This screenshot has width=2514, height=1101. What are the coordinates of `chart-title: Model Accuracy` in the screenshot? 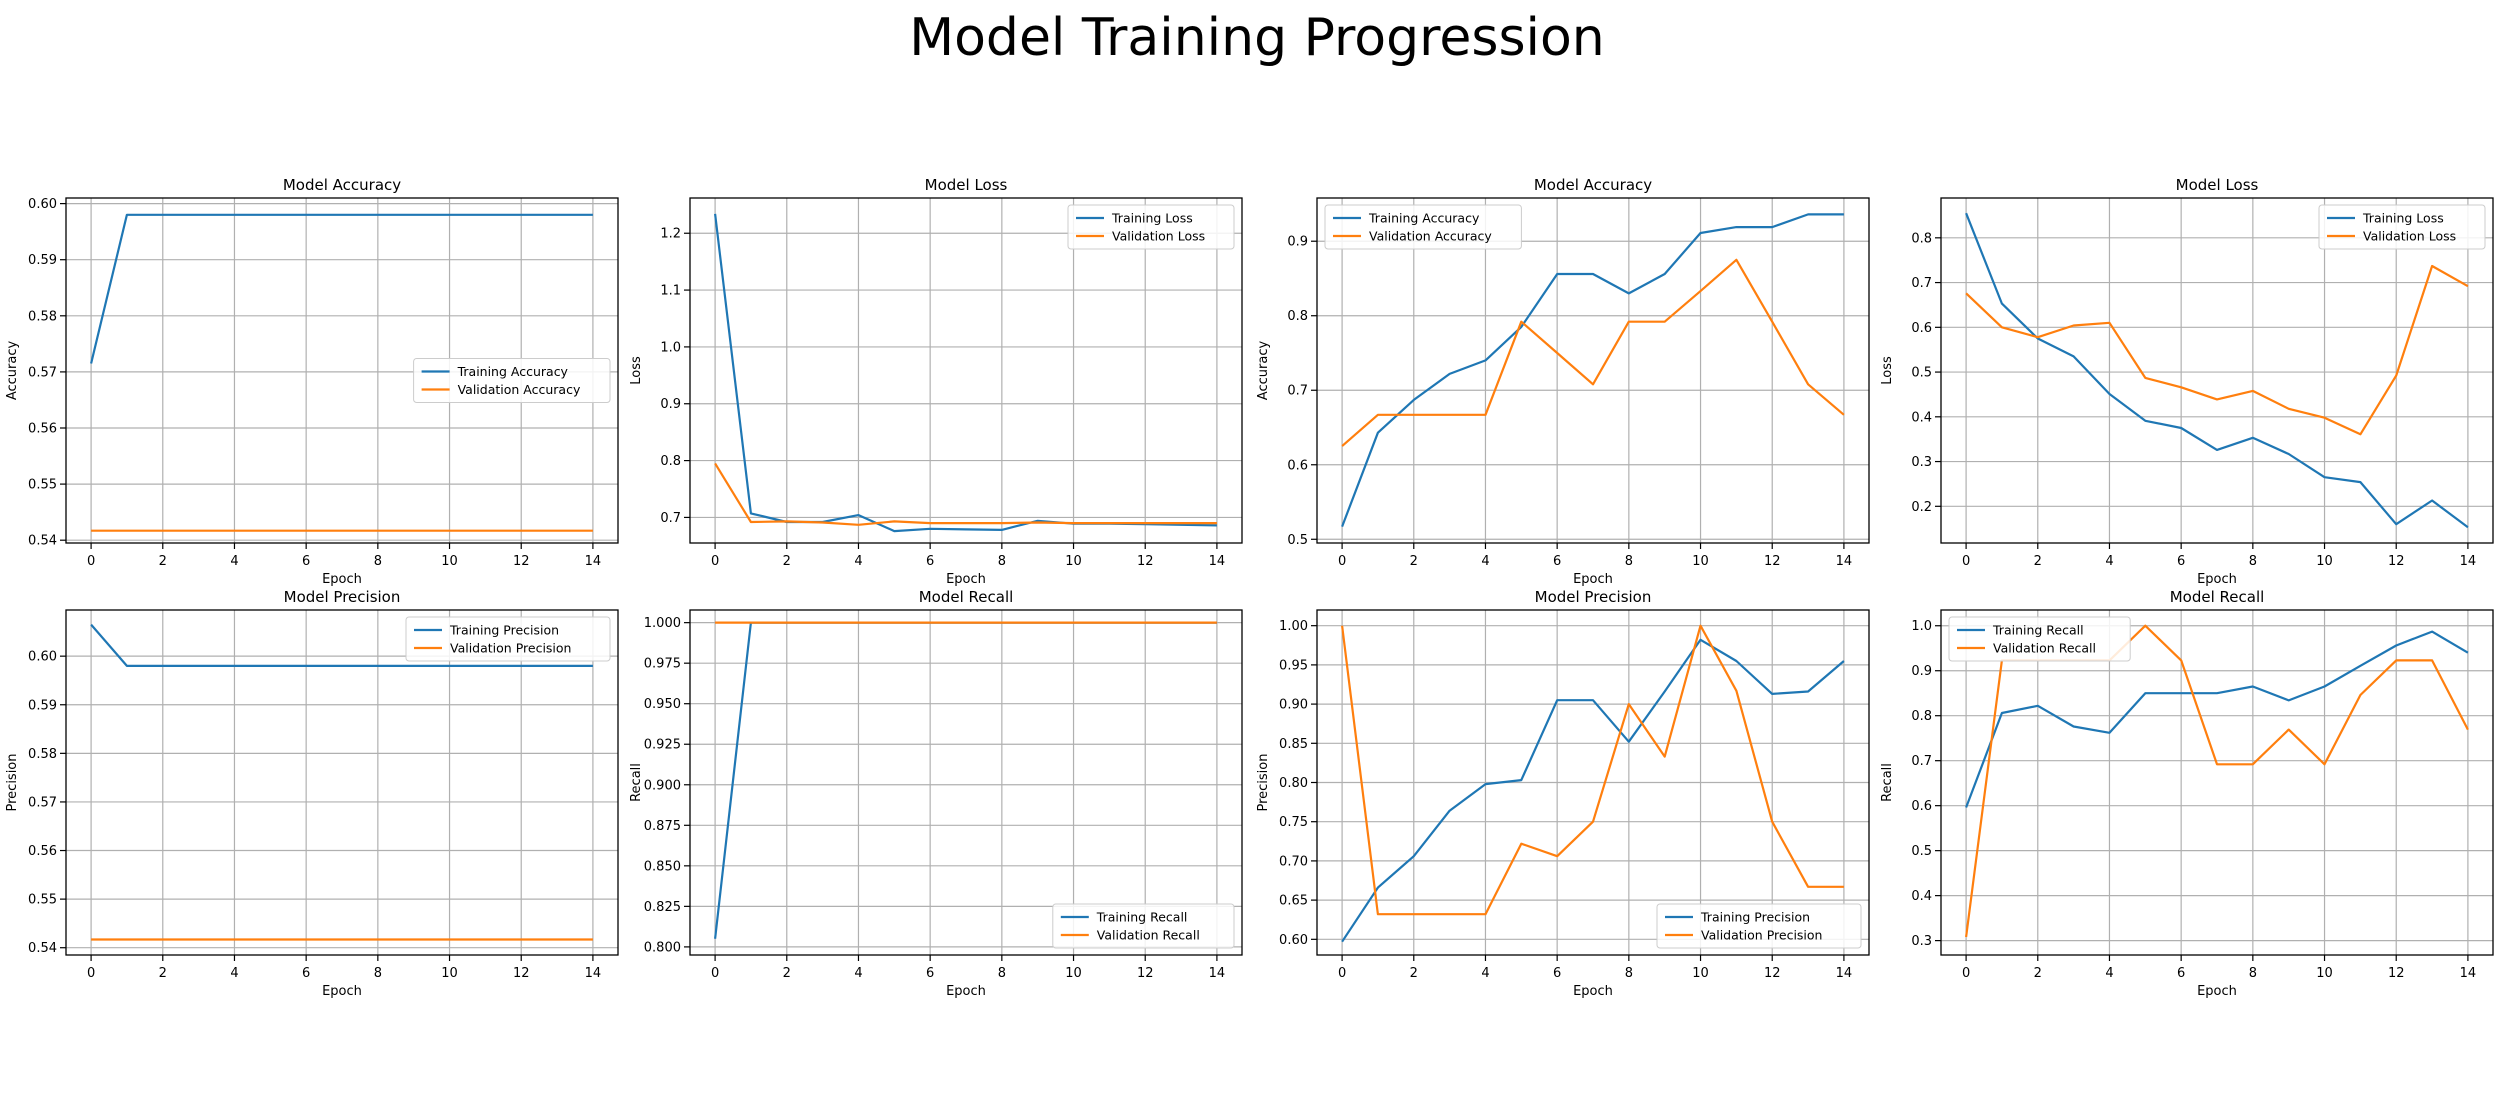 It's located at (342, 185).